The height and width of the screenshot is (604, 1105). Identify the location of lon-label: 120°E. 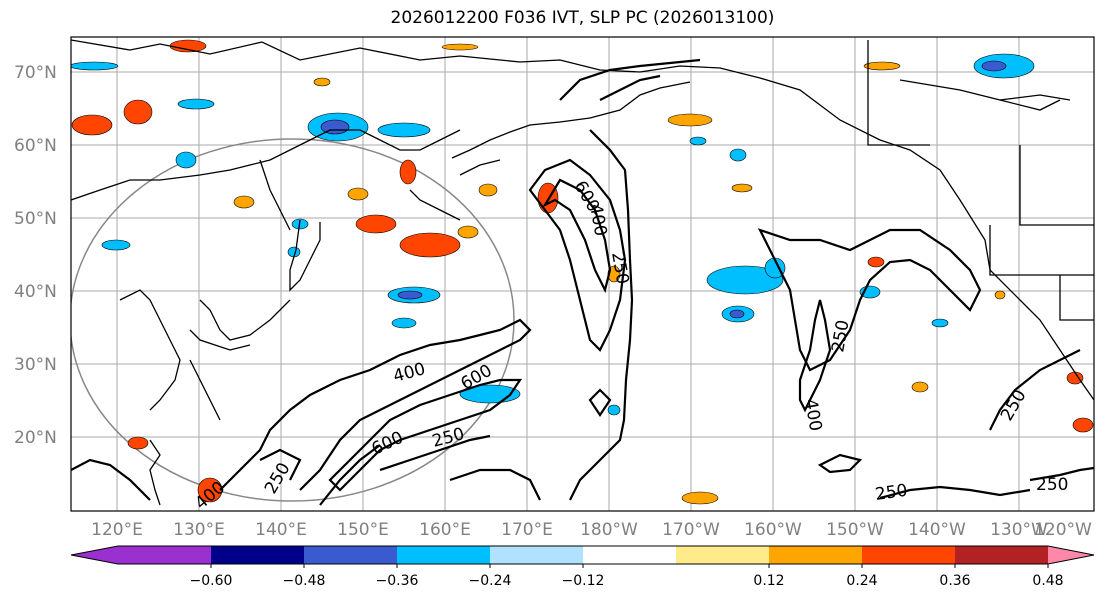
(117, 530).